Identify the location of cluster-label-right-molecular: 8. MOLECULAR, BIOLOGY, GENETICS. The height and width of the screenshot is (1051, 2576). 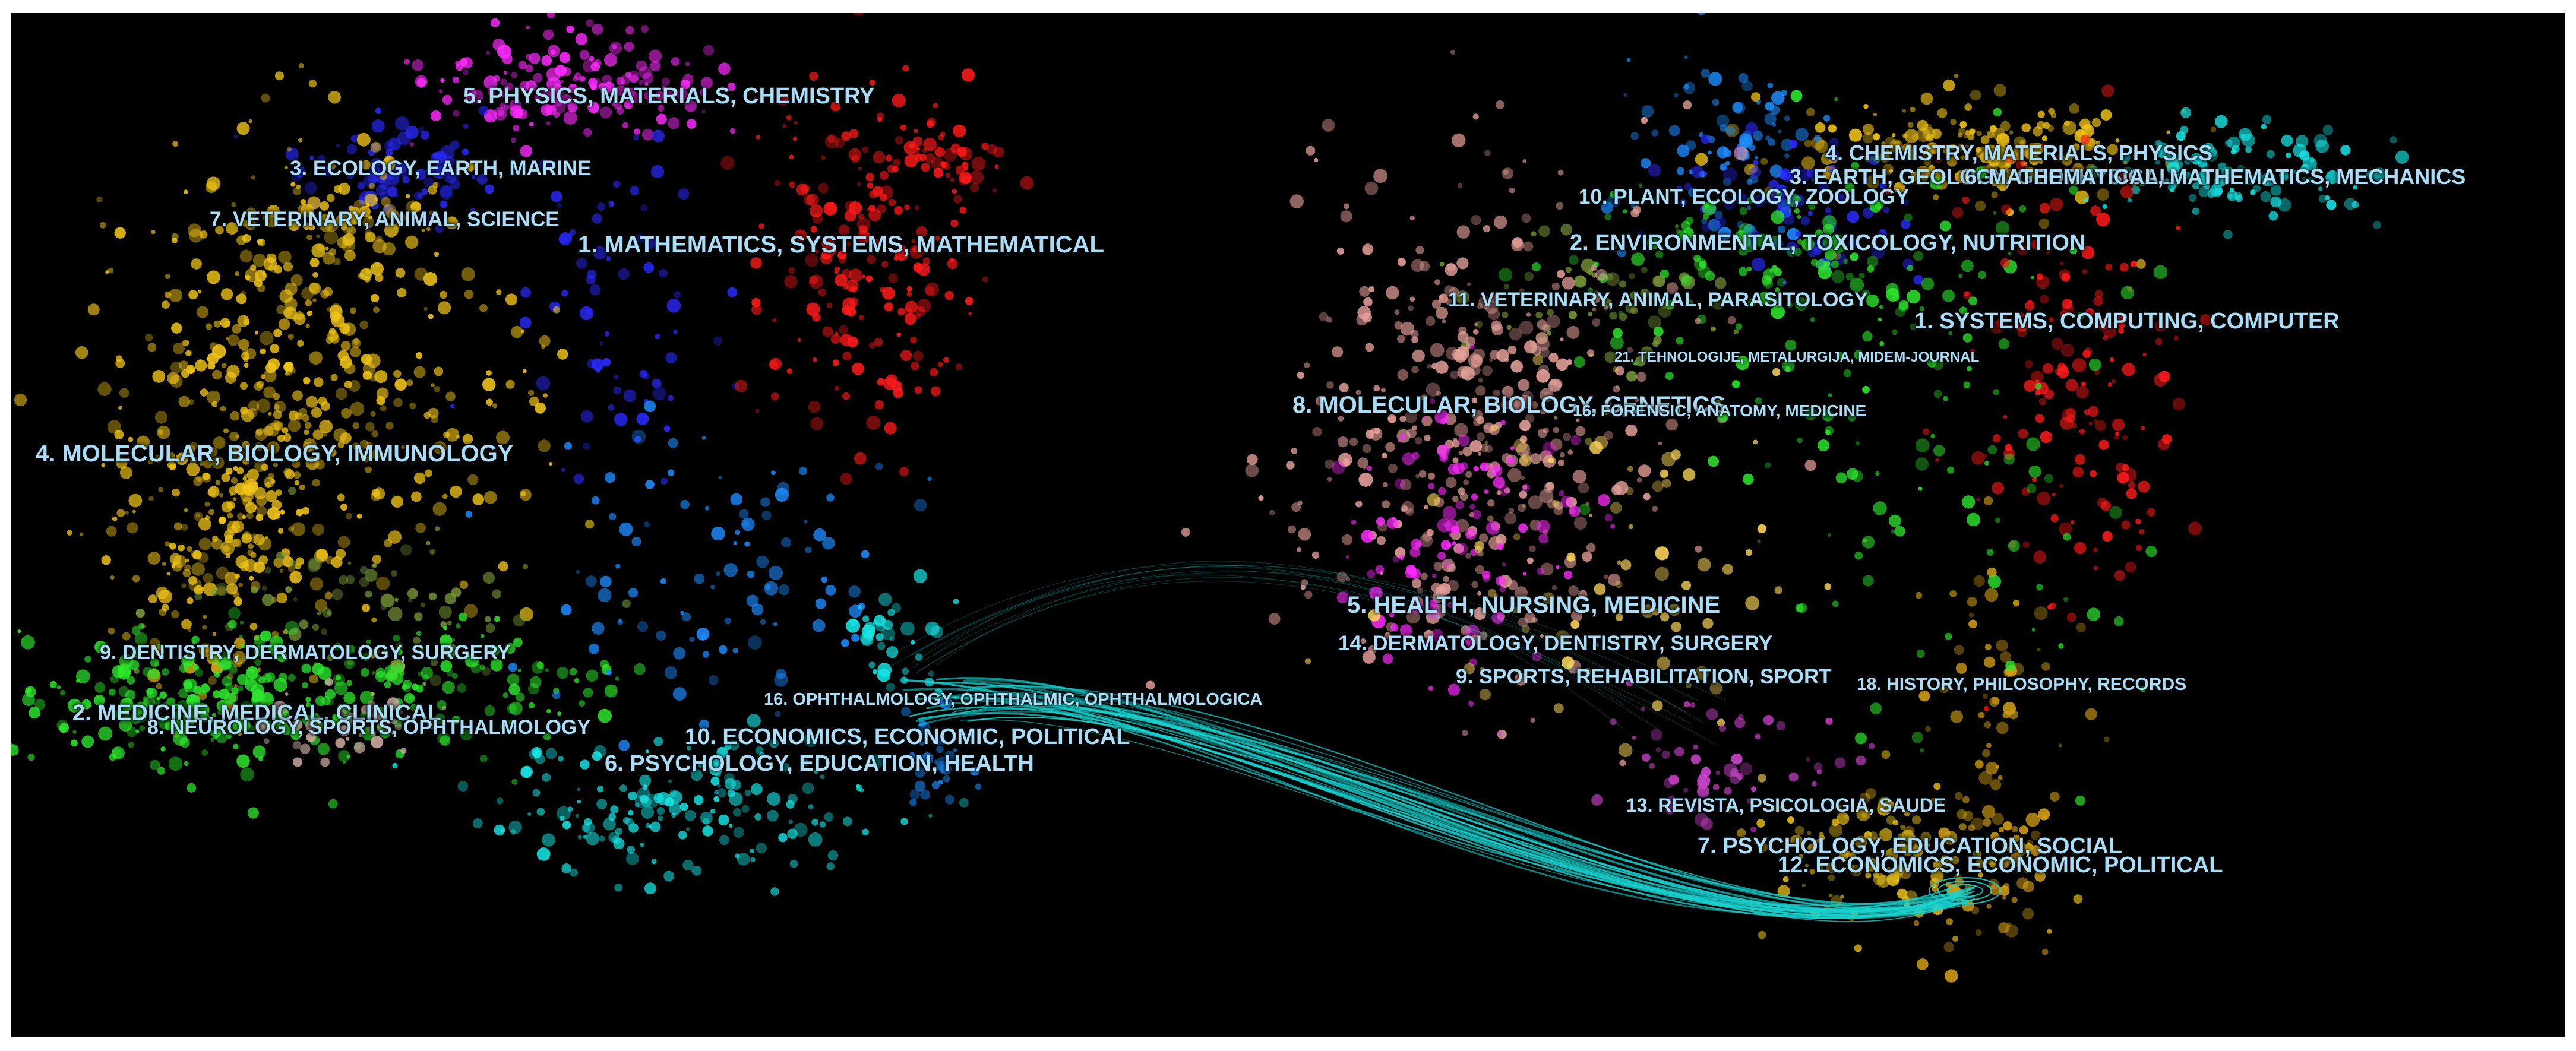
(1508, 405).